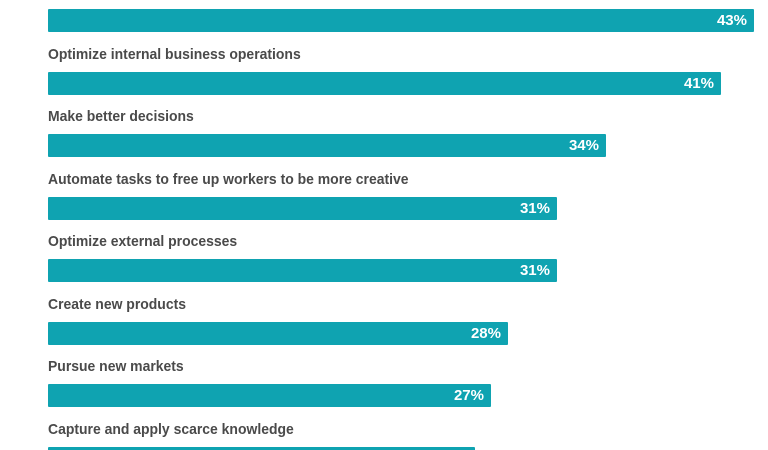  What do you see at coordinates (583, 145) in the screenshot?
I see `bar-value-label: 34%` at bounding box center [583, 145].